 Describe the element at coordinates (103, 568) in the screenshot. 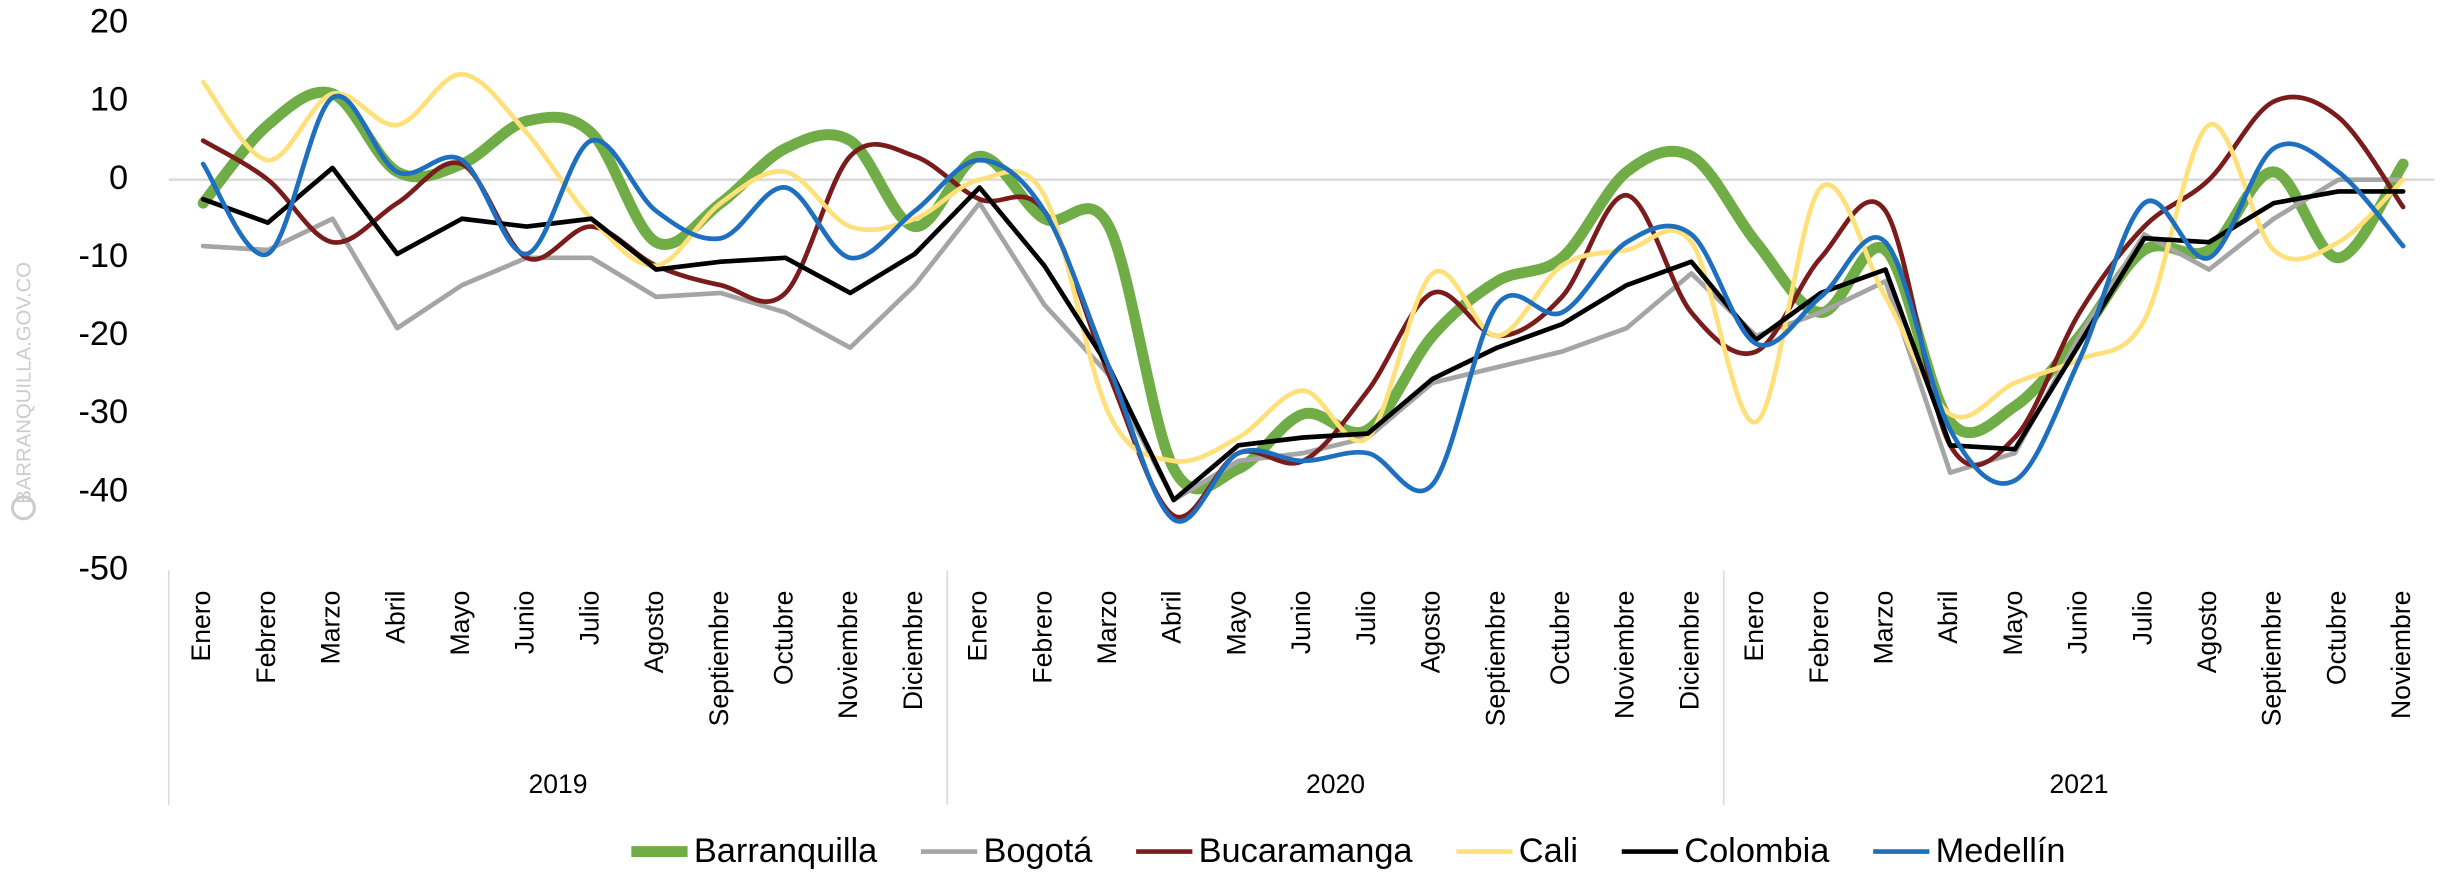

I see `y-tick-label: -50` at that location.